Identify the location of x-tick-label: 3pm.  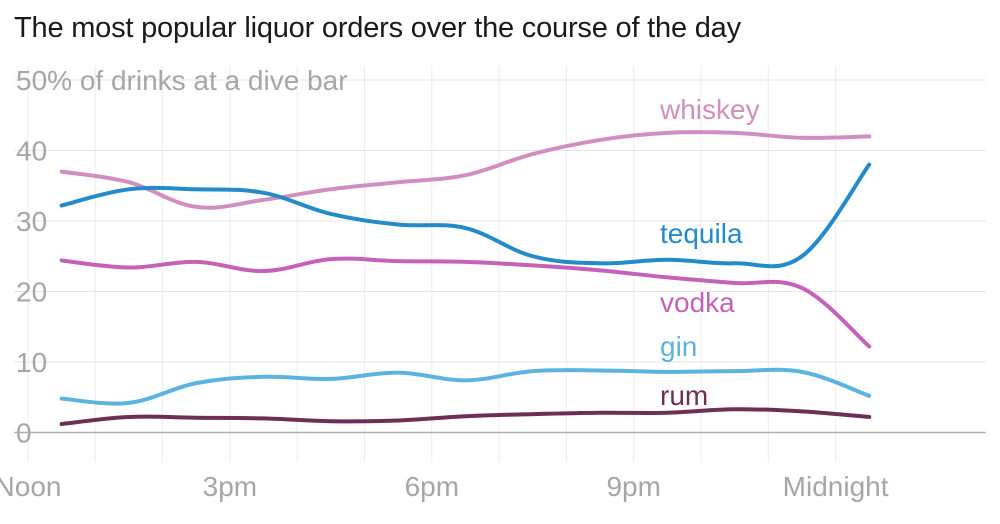
(230, 486).